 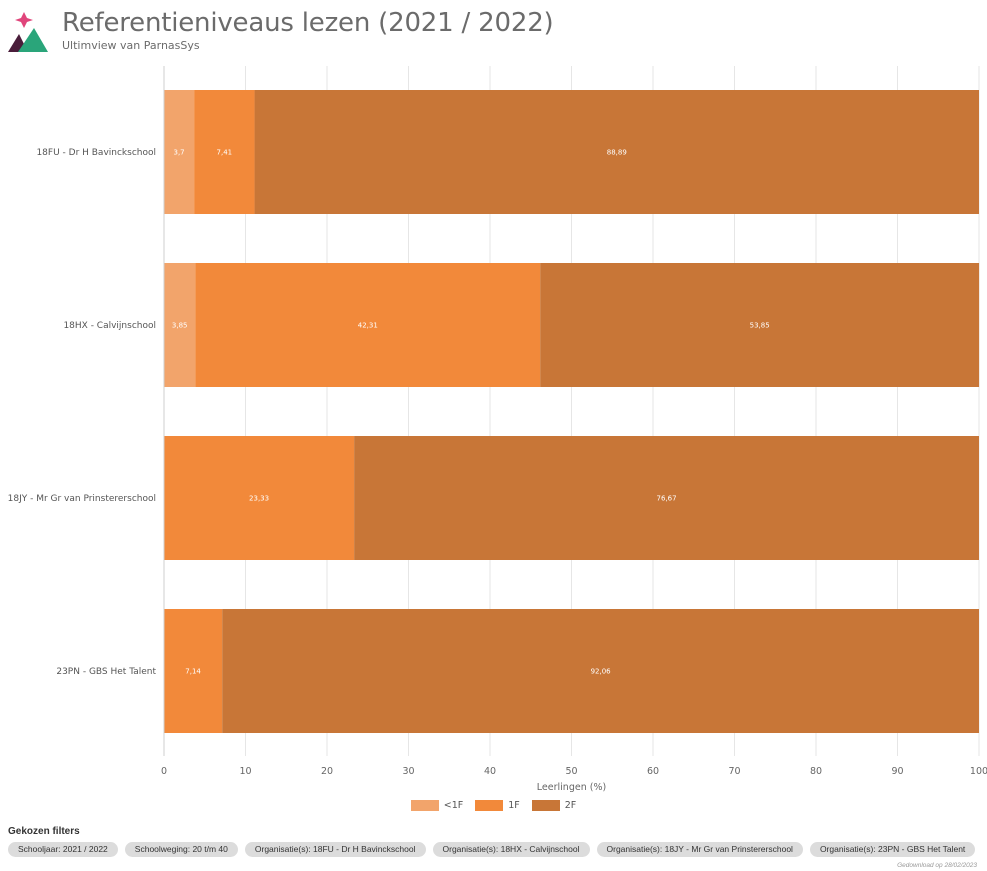 I want to click on data-label: 88,89, so click(x=617, y=153).